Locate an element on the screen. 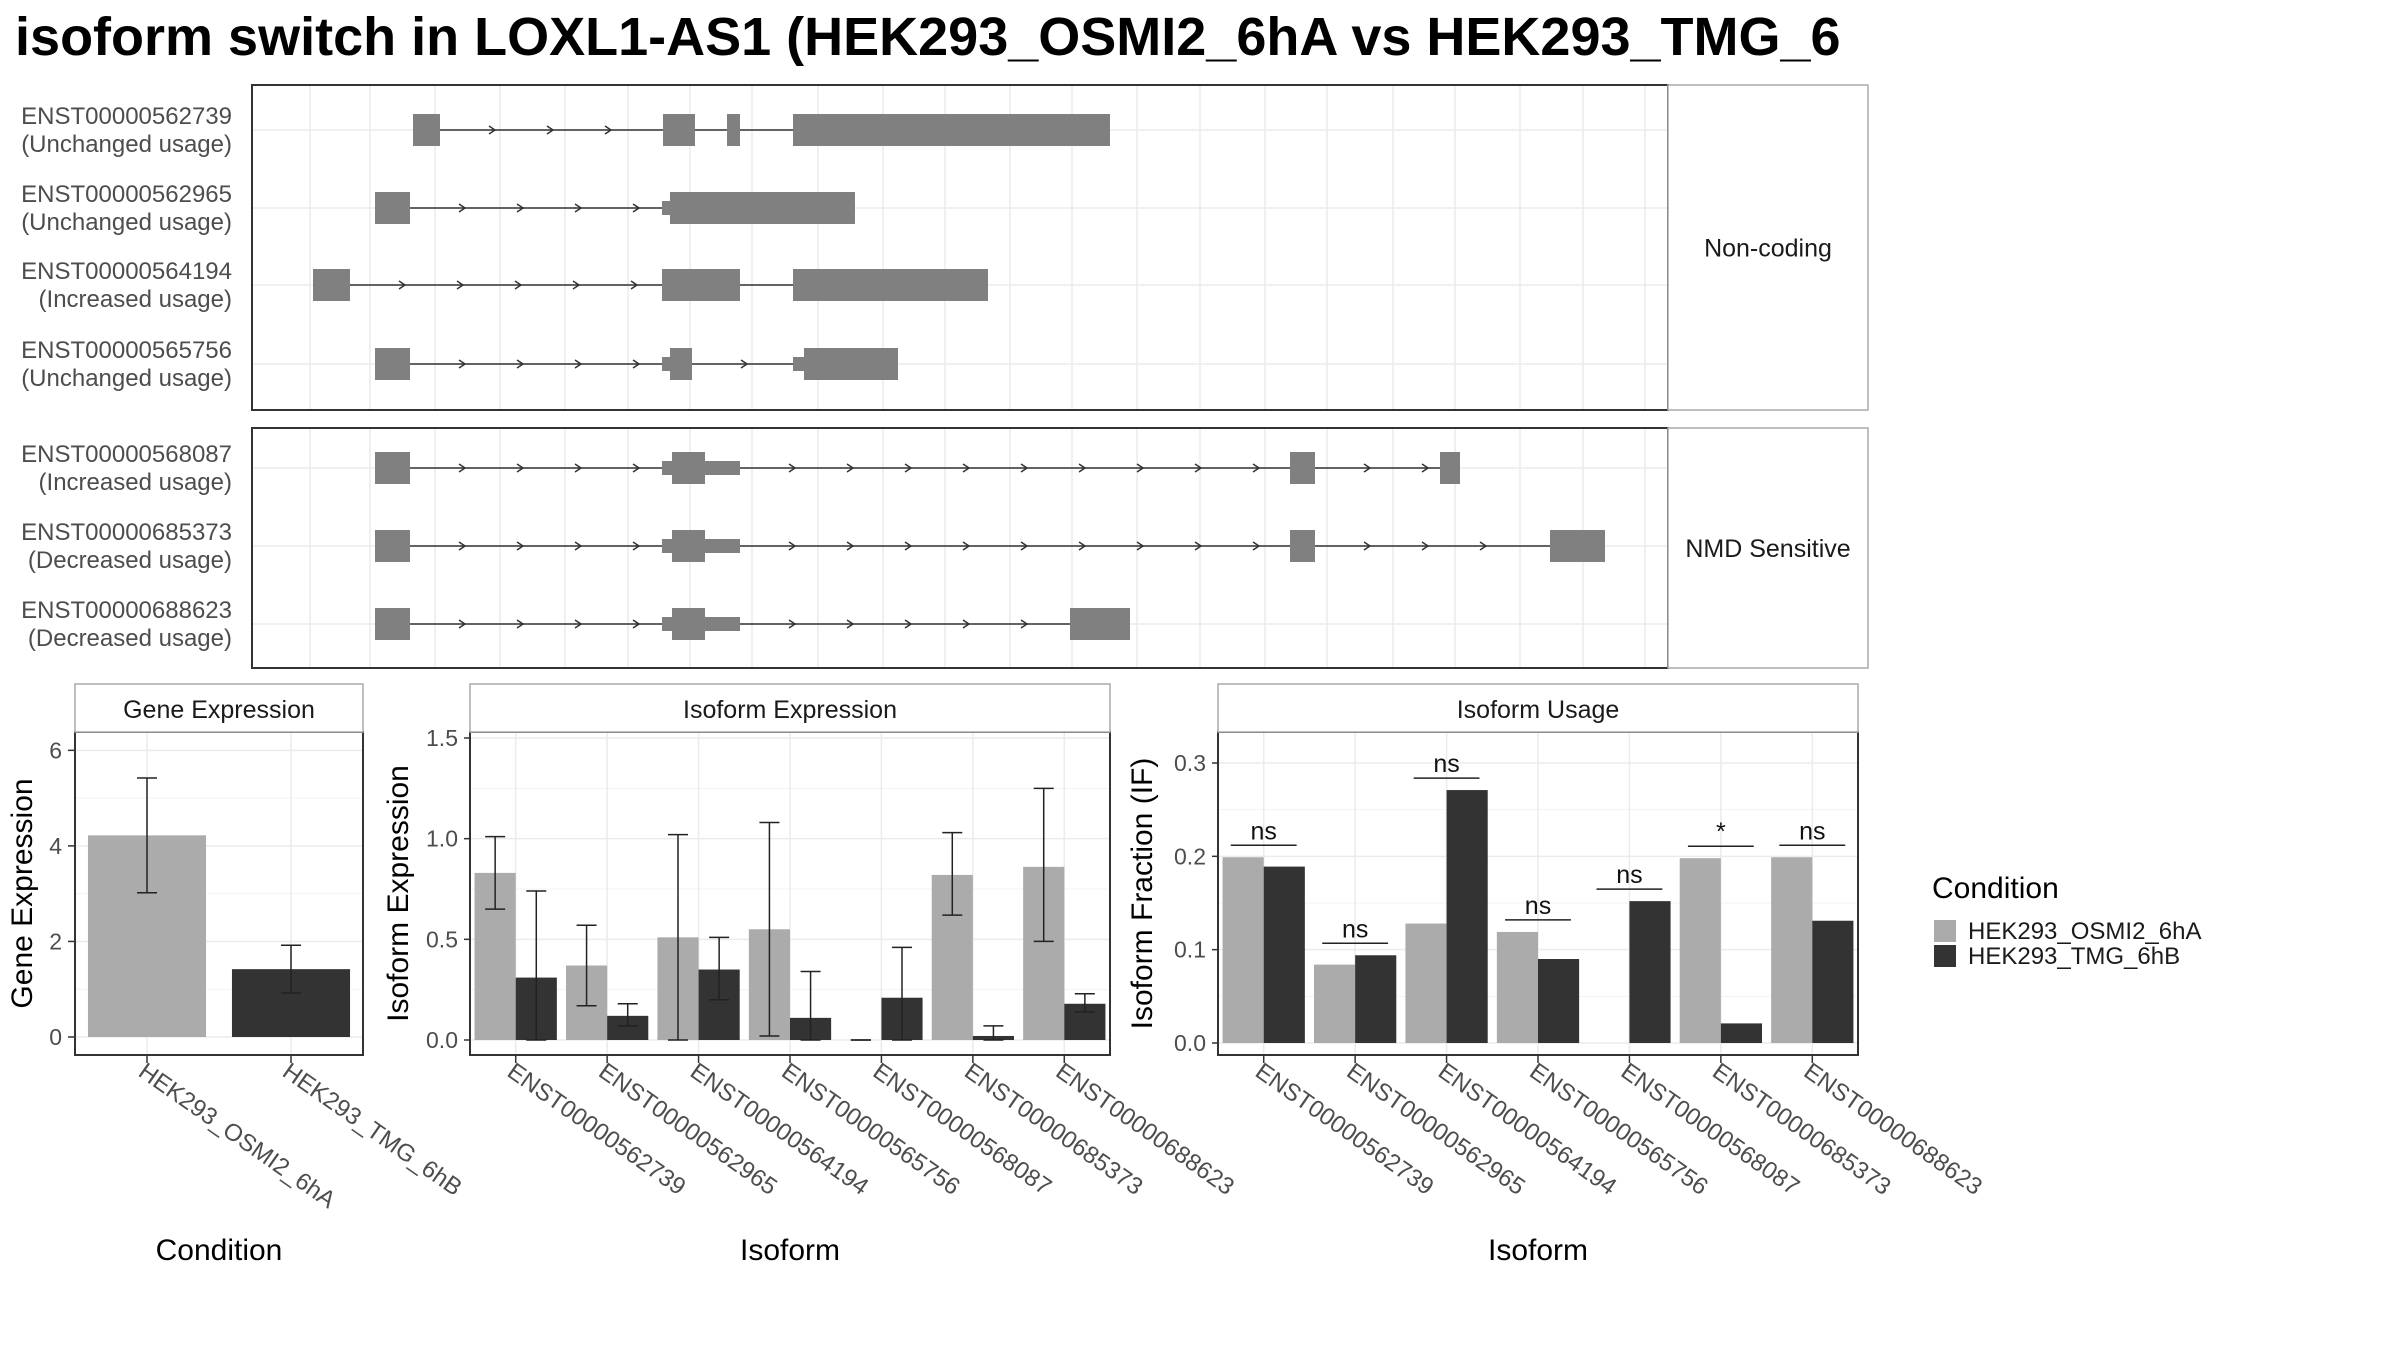  y-axis-title: Isoform Fraction (IF) is located at coordinates (1142, 894).